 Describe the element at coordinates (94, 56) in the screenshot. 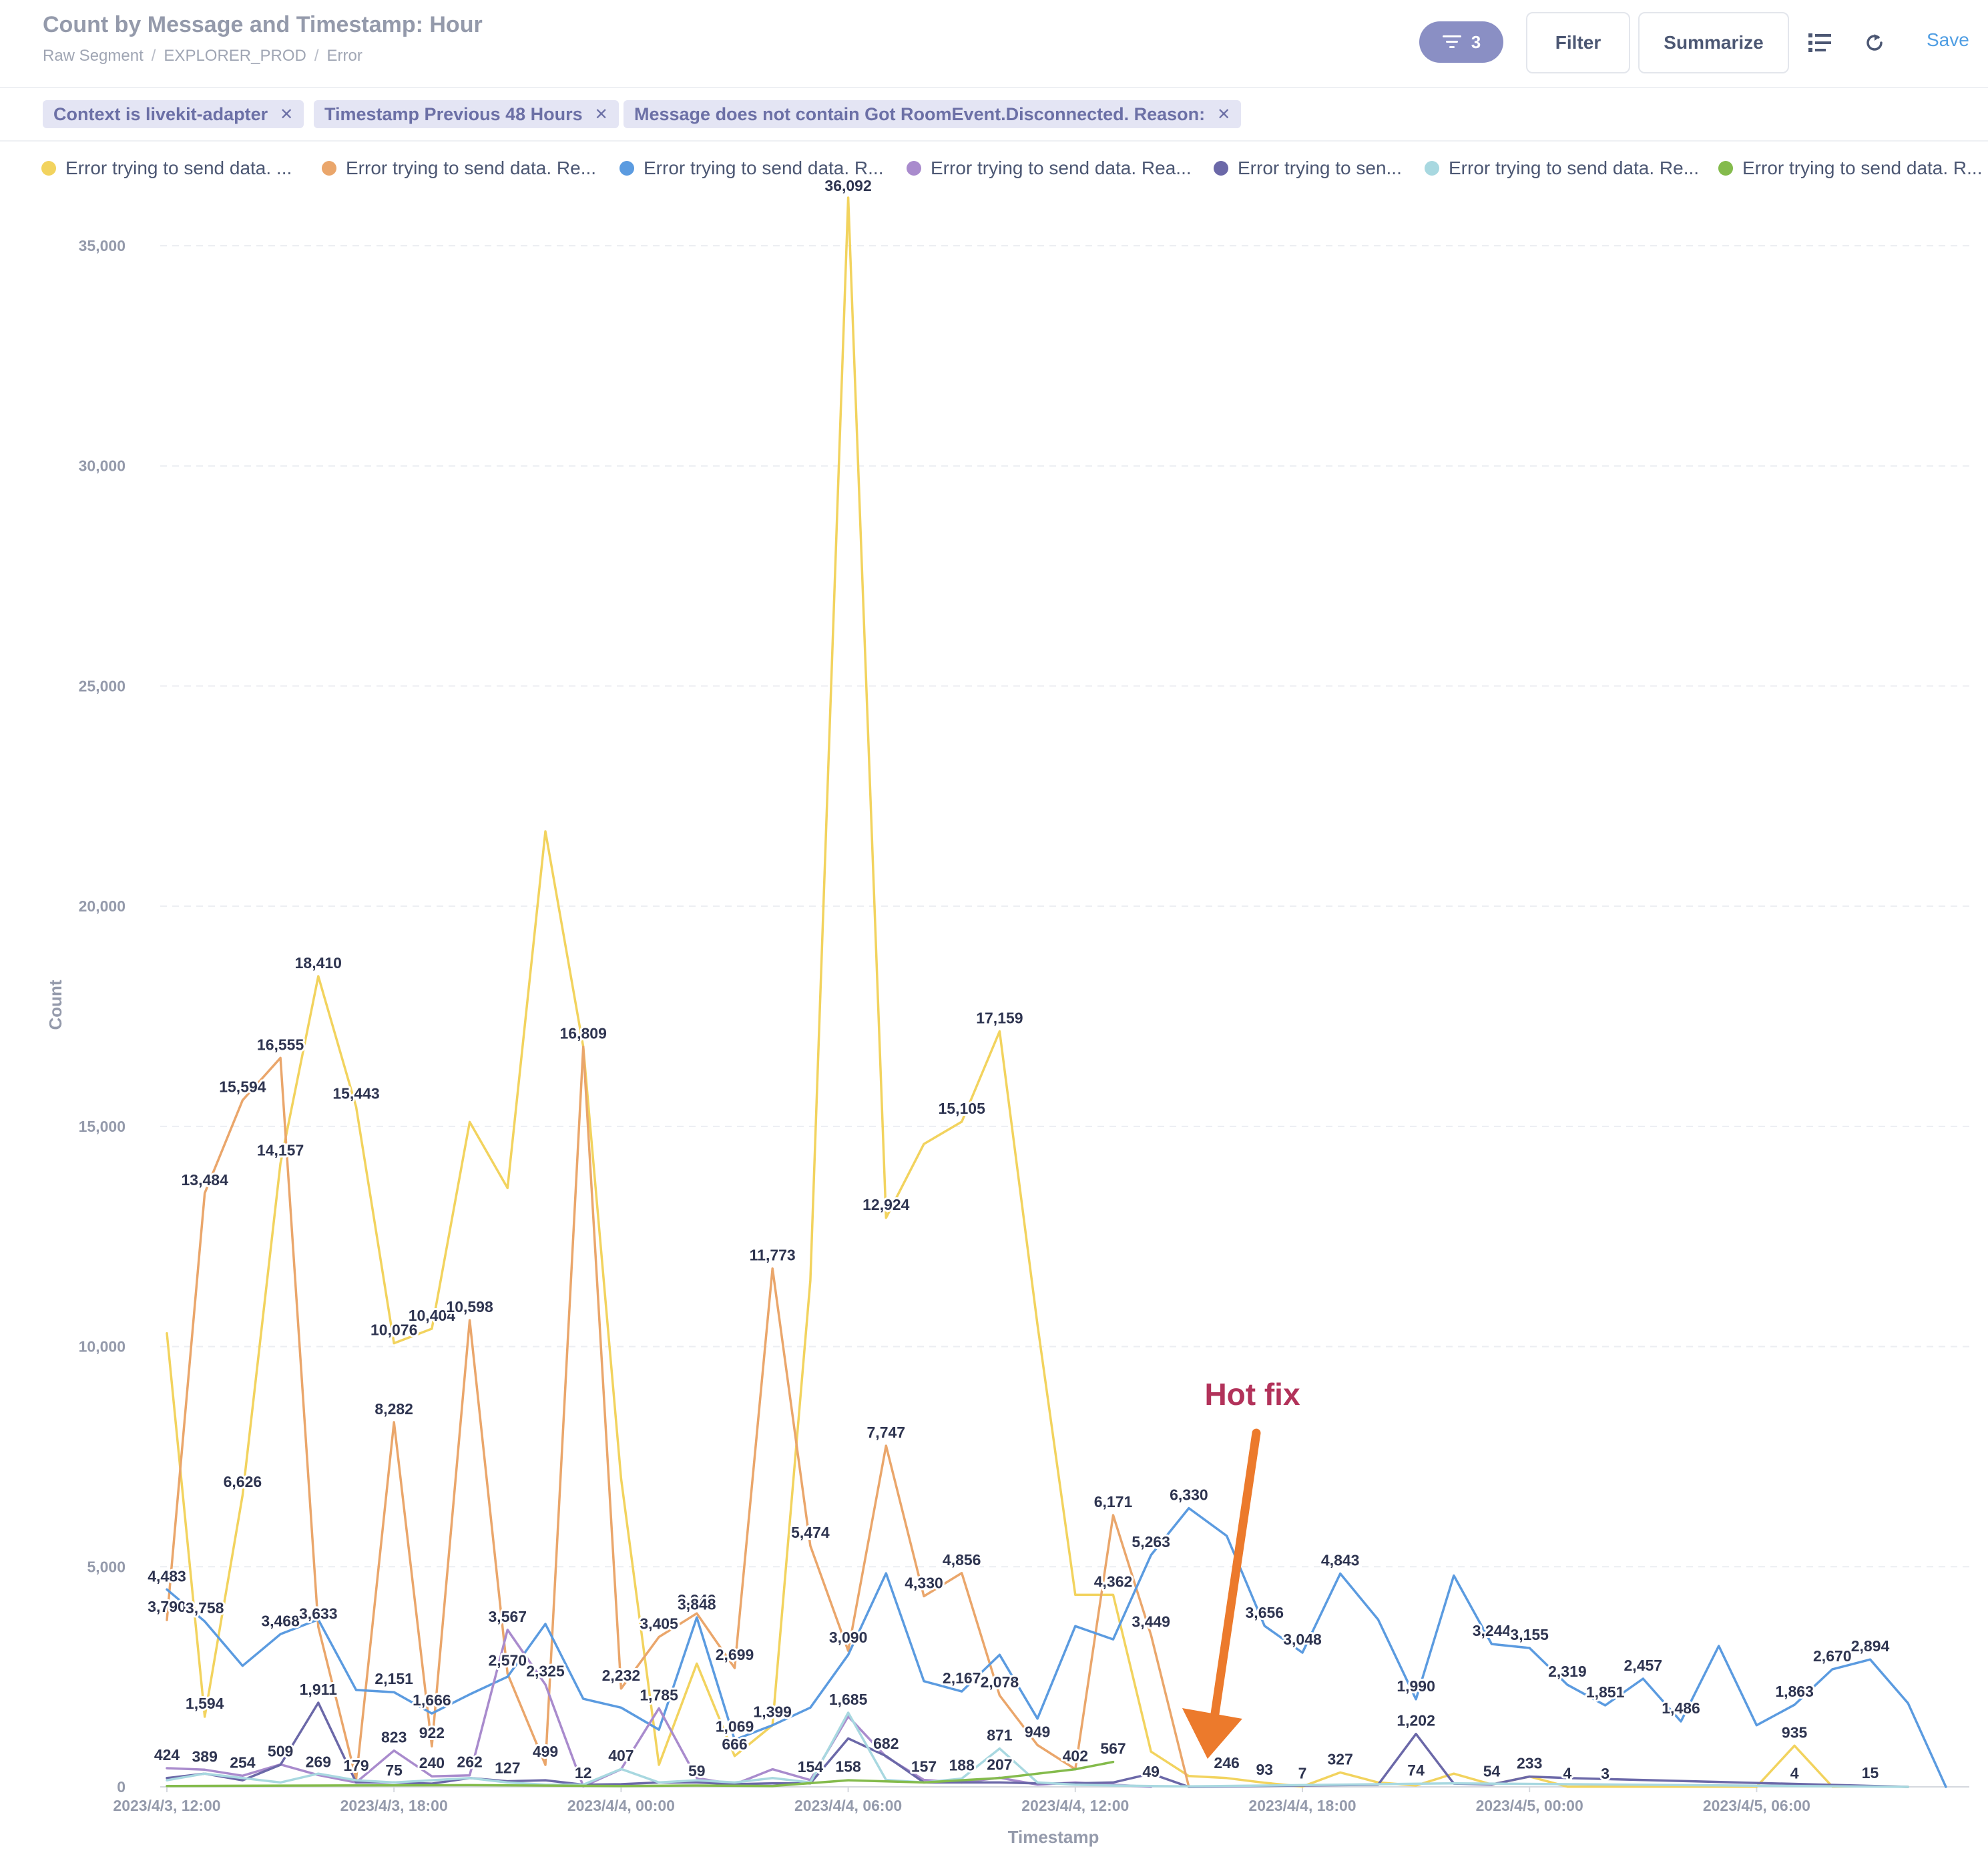

I see `breadcrumb-item-database: Raw Segment` at that location.